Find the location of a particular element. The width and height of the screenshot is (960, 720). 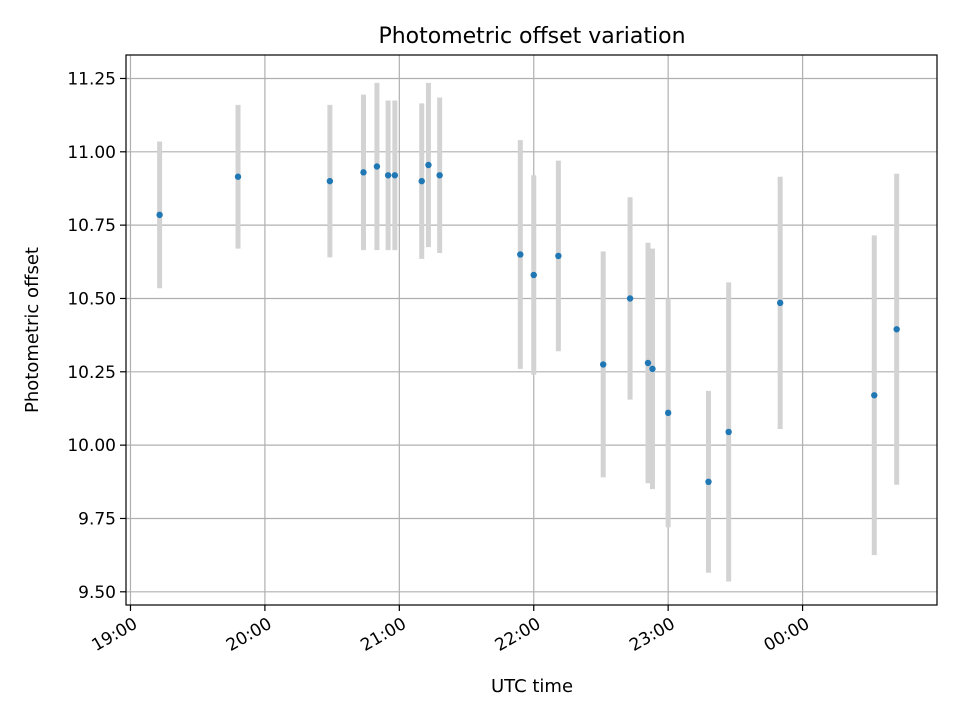

y-tick-label: 9.75 is located at coordinates (97, 519).